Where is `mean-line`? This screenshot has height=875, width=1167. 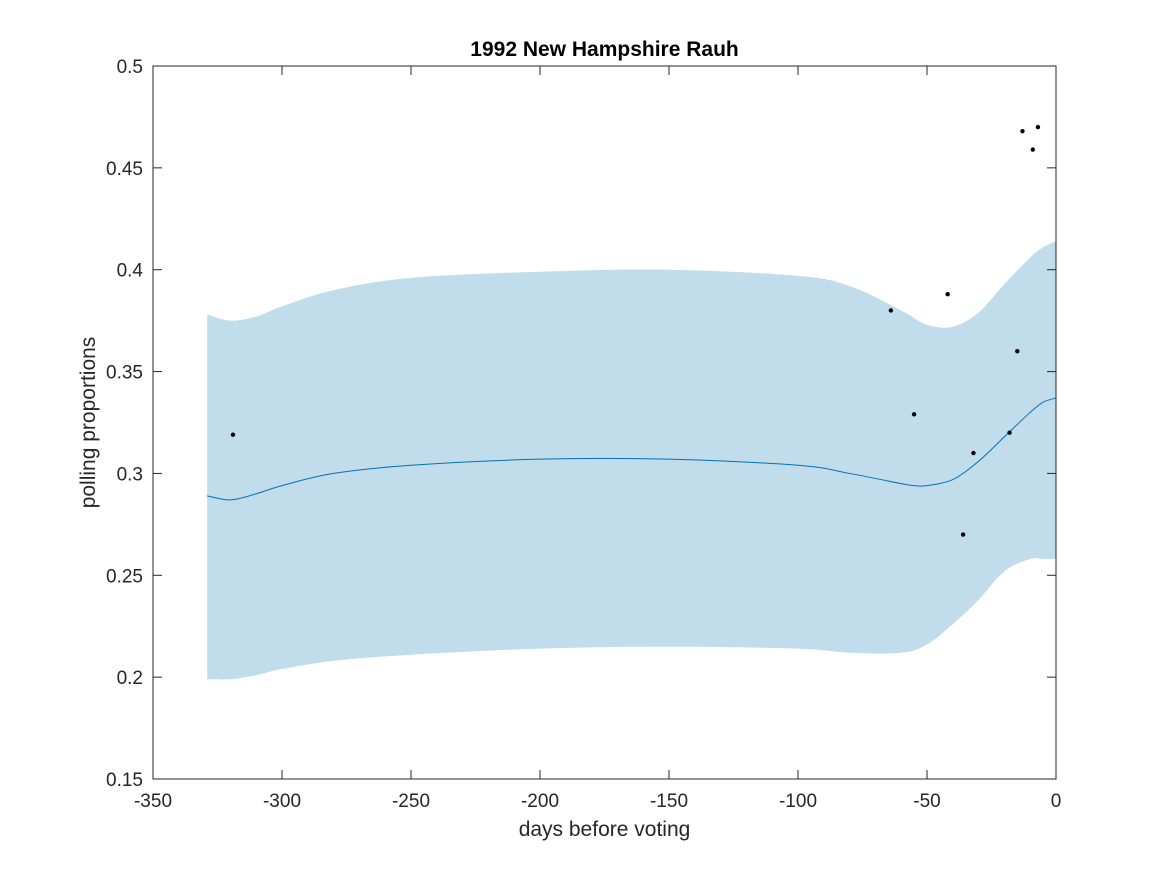
mean-line is located at coordinates (632, 449).